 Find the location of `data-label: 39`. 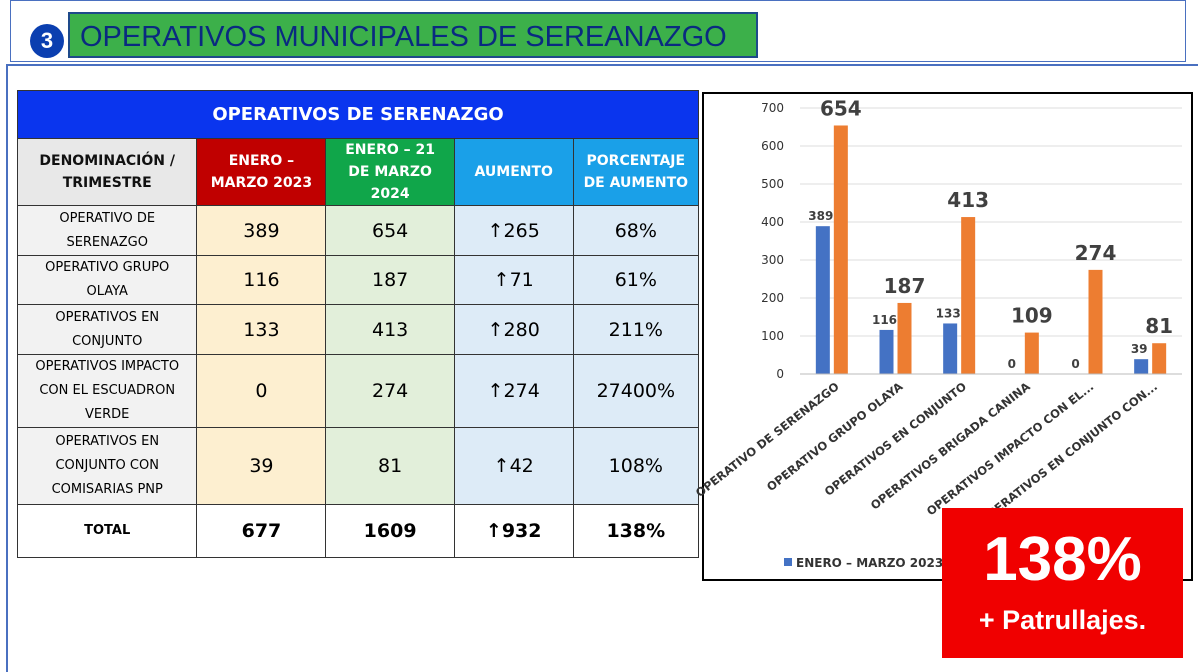

data-label: 39 is located at coordinates (1139, 349).